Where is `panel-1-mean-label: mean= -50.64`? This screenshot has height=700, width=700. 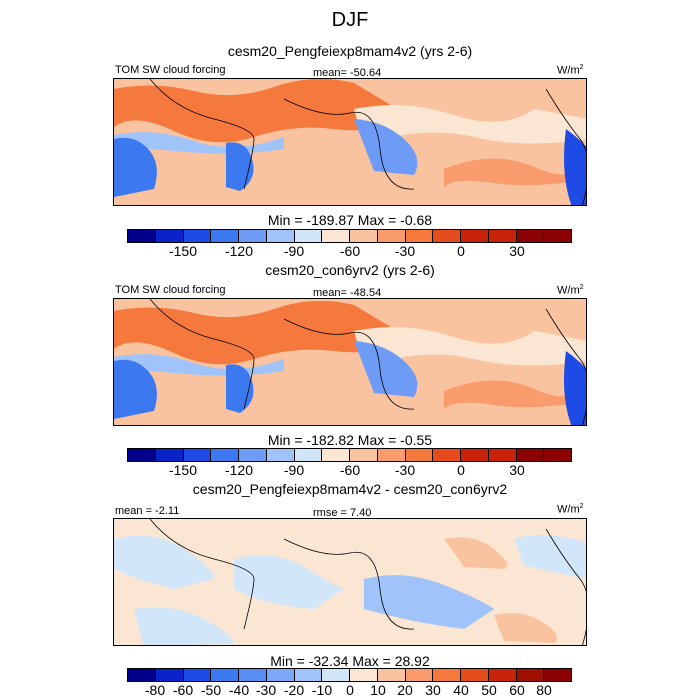 panel-1-mean-label: mean= -50.64 is located at coordinates (347, 73).